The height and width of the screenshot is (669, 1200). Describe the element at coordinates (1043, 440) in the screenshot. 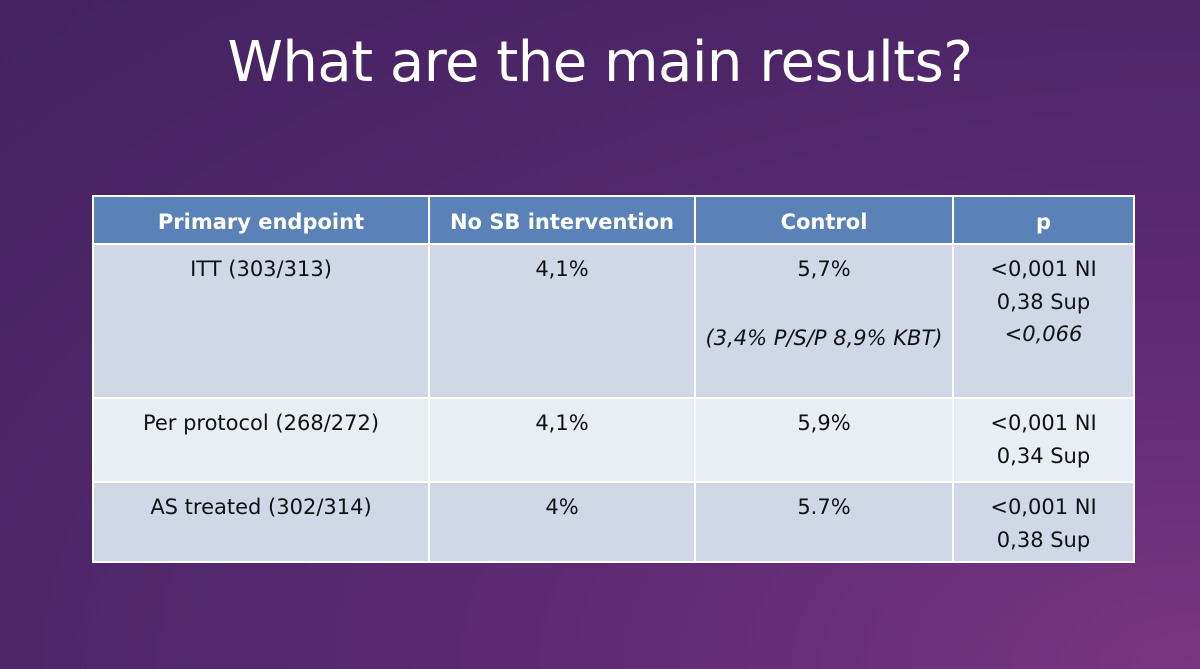

I see `cell-p: <0,001 NI 0,34 Sup` at that location.